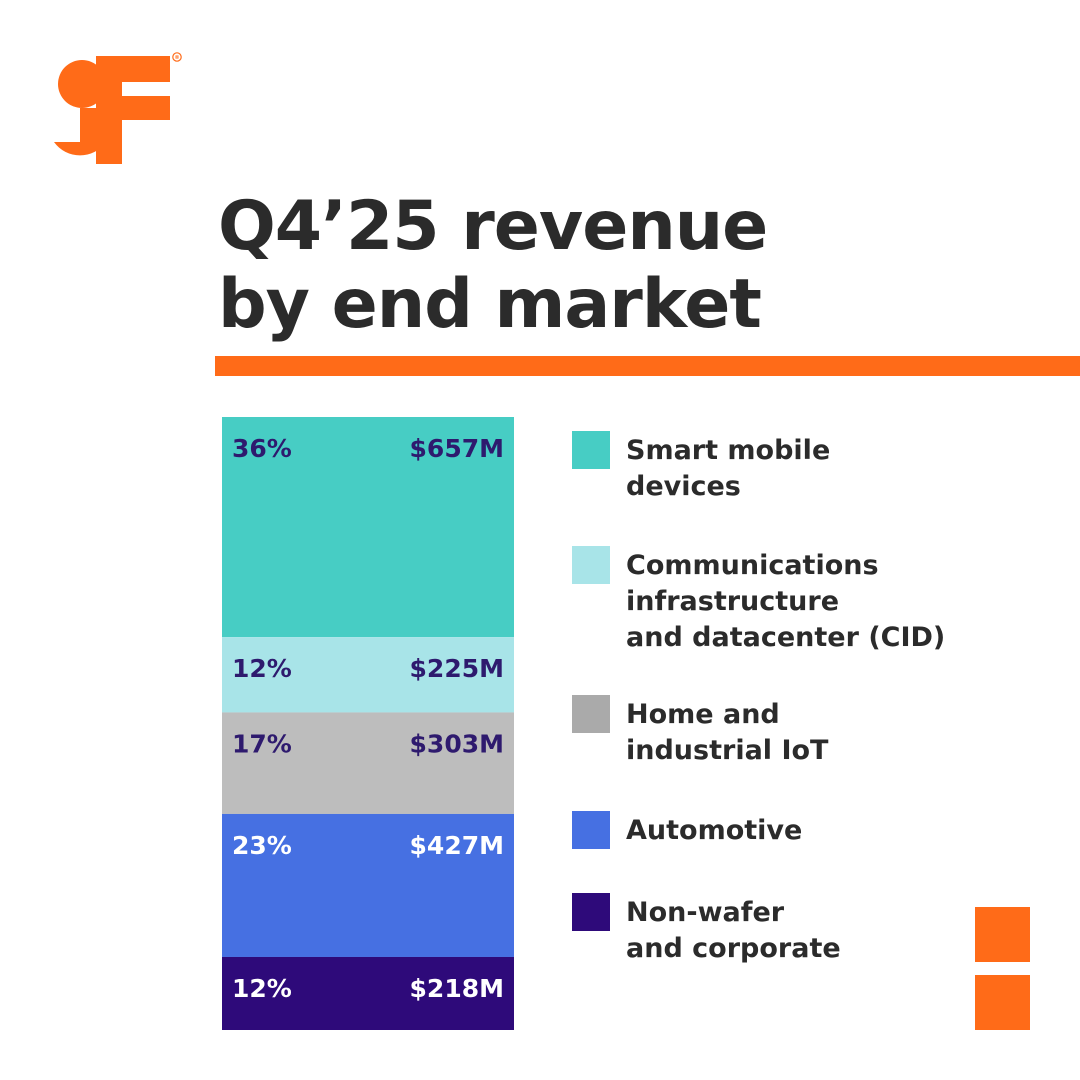 The width and height of the screenshot is (1080, 1080). I want to click on segment-value-label-2: $225M, so click(457, 668).